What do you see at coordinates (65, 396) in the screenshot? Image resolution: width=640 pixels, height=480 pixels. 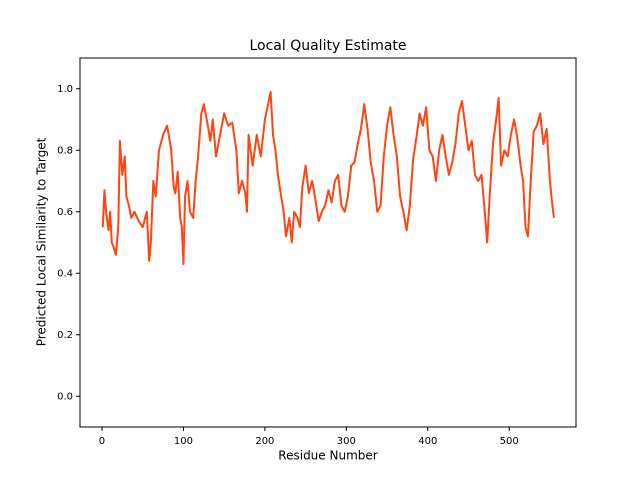 I see `y-tick-label: 0.0` at bounding box center [65, 396].